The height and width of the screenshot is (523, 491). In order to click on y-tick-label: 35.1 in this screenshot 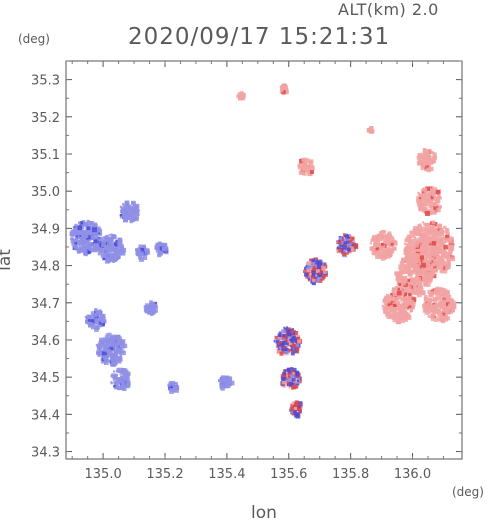, I will do `click(45, 155)`.